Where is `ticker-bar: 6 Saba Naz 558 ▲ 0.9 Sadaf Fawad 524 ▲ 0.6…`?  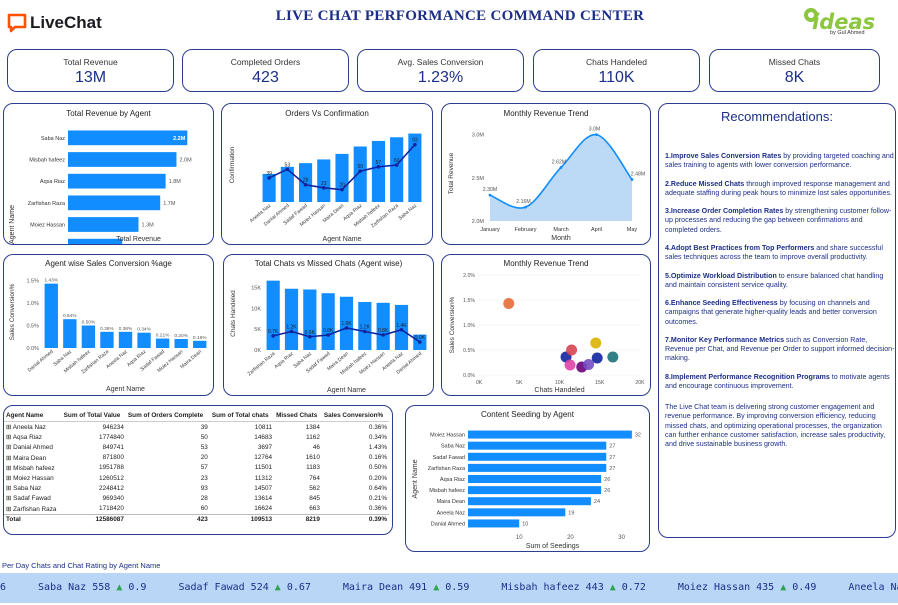 ticker-bar: 6 Saba Naz 558 ▲ 0.9 Sadaf Fawad 524 ▲ 0.6… is located at coordinates (449, 588).